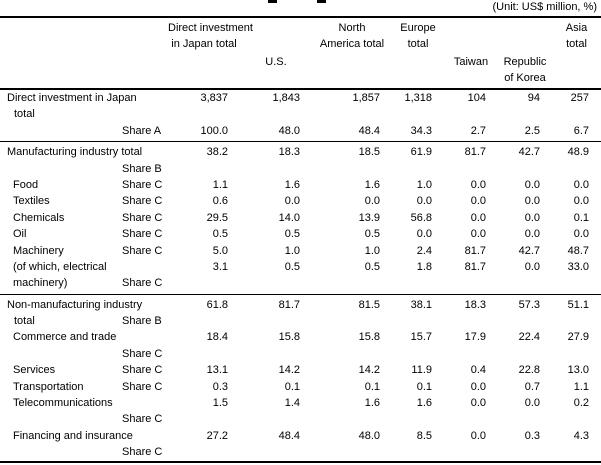 The image size is (601, 465). Describe the element at coordinates (34, 370) in the screenshot. I see `row-label: Services` at that location.